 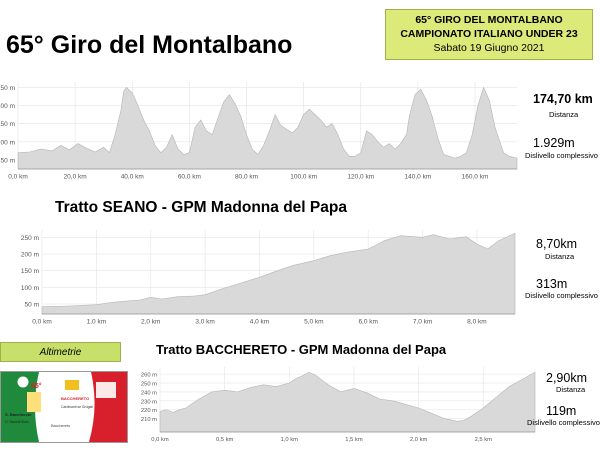 What do you see at coordinates (556, 244) in the screenshot?
I see `seano-distance-value: 8,70km` at bounding box center [556, 244].